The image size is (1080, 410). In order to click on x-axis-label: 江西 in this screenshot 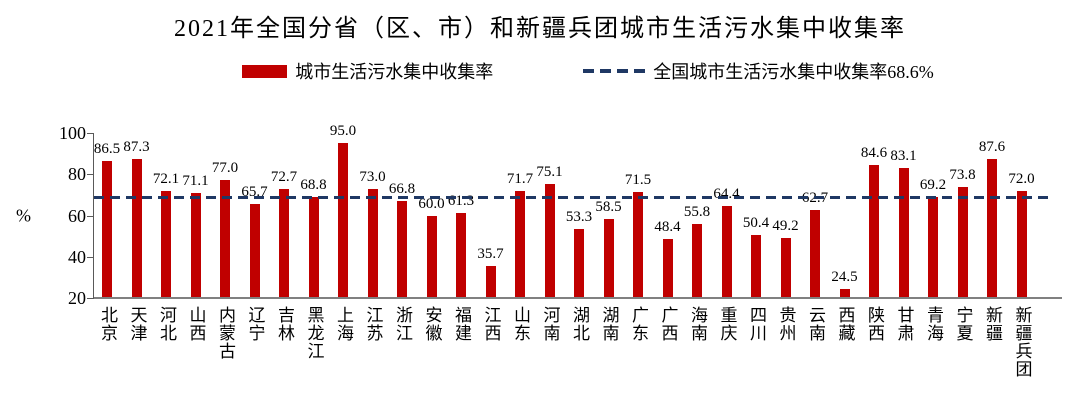, I will do `click(491, 324)`.